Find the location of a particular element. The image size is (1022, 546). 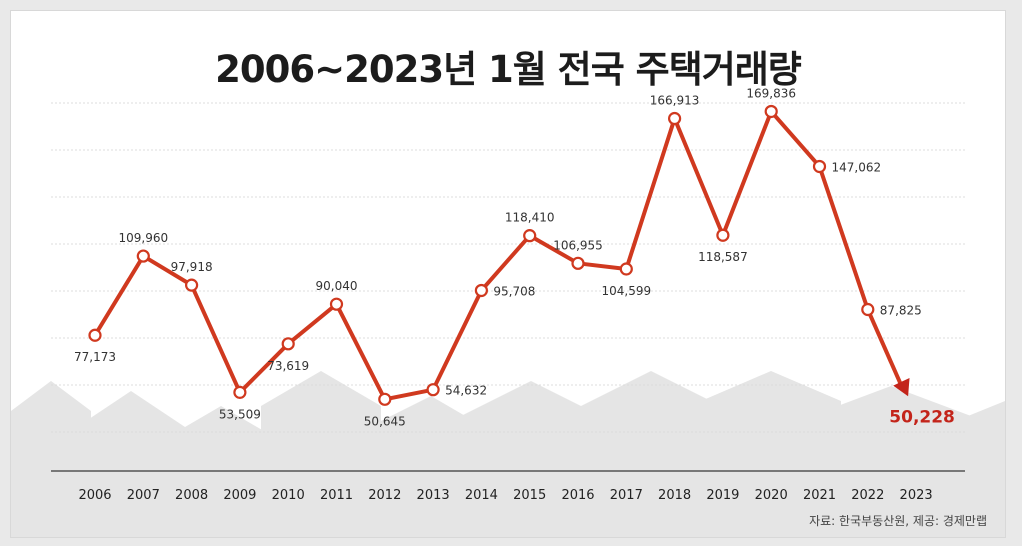

data-label: 77,173 is located at coordinates (95, 357).